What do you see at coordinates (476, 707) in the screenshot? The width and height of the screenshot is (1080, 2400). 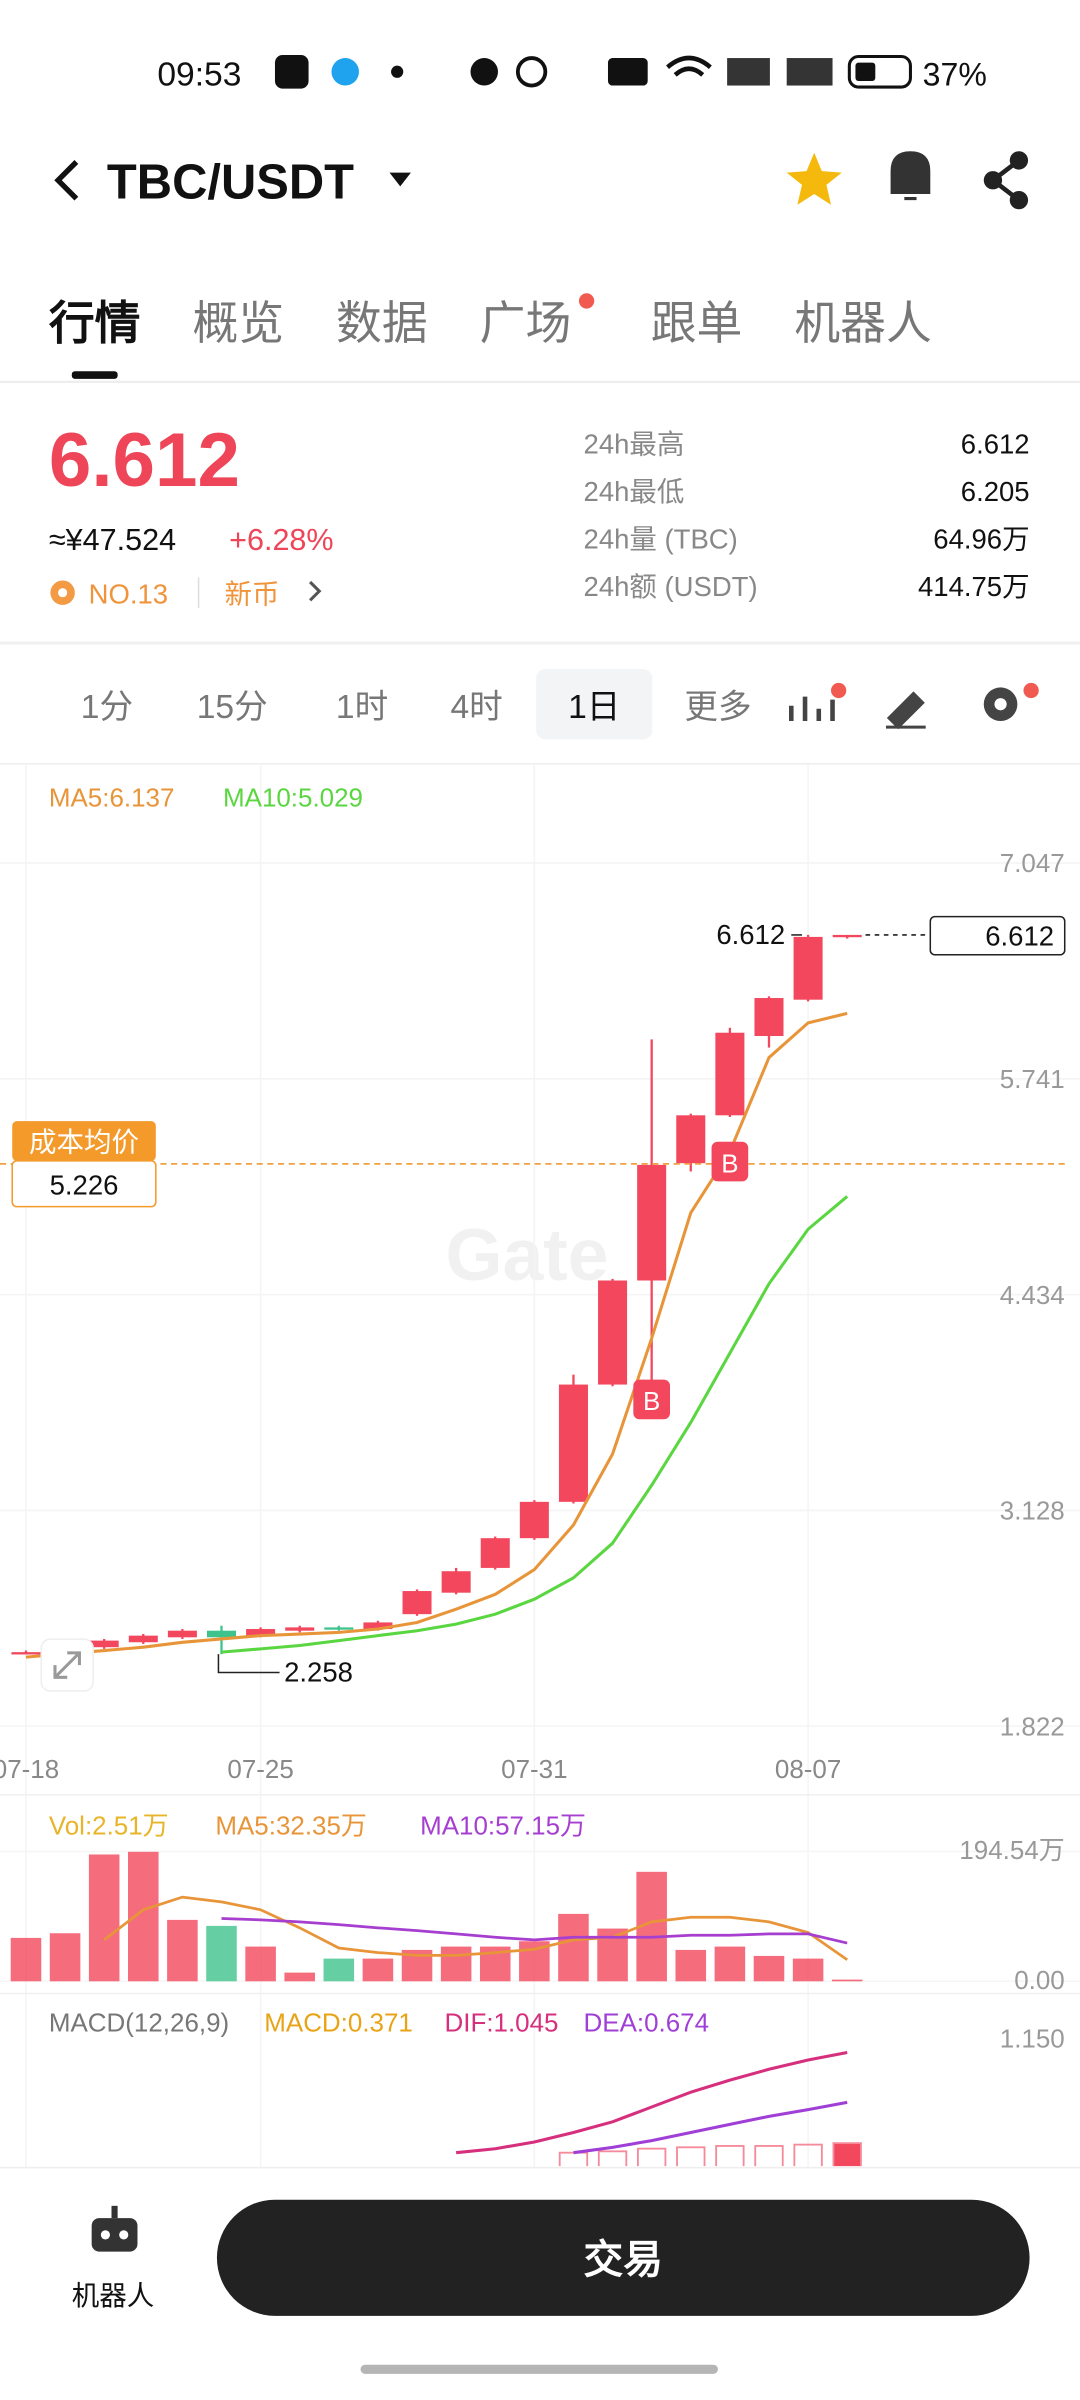 I see `interval: 4时` at bounding box center [476, 707].